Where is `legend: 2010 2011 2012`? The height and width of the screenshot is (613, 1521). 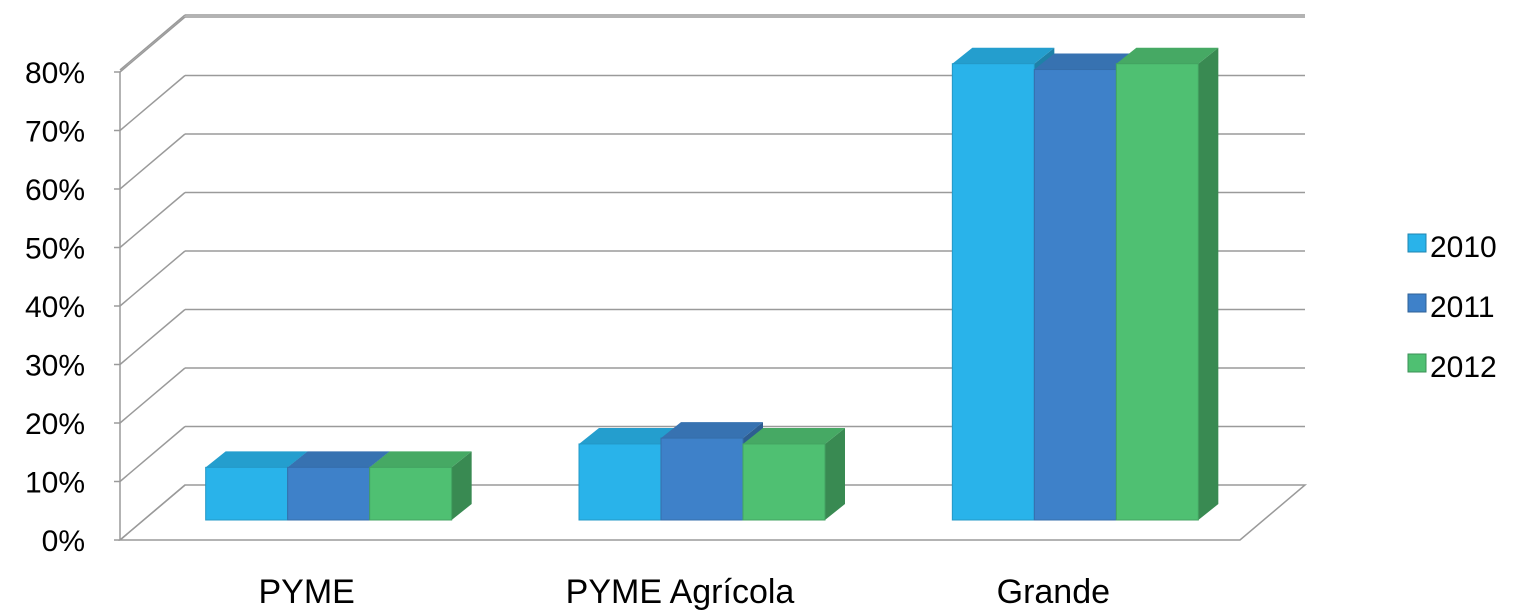 legend: 2010 2011 2012 is located at coordinates (1452, 307).